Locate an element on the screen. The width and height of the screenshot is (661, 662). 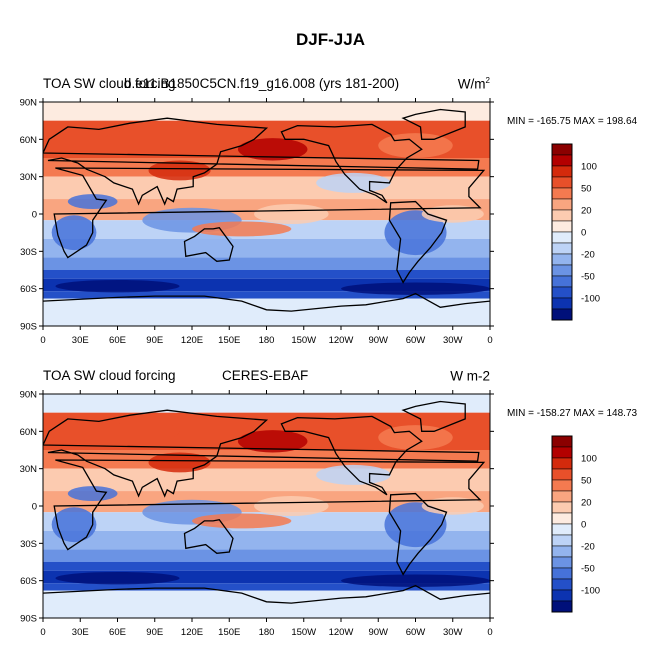
lat-tick-label: 90N is located at coordinates (29, 103).